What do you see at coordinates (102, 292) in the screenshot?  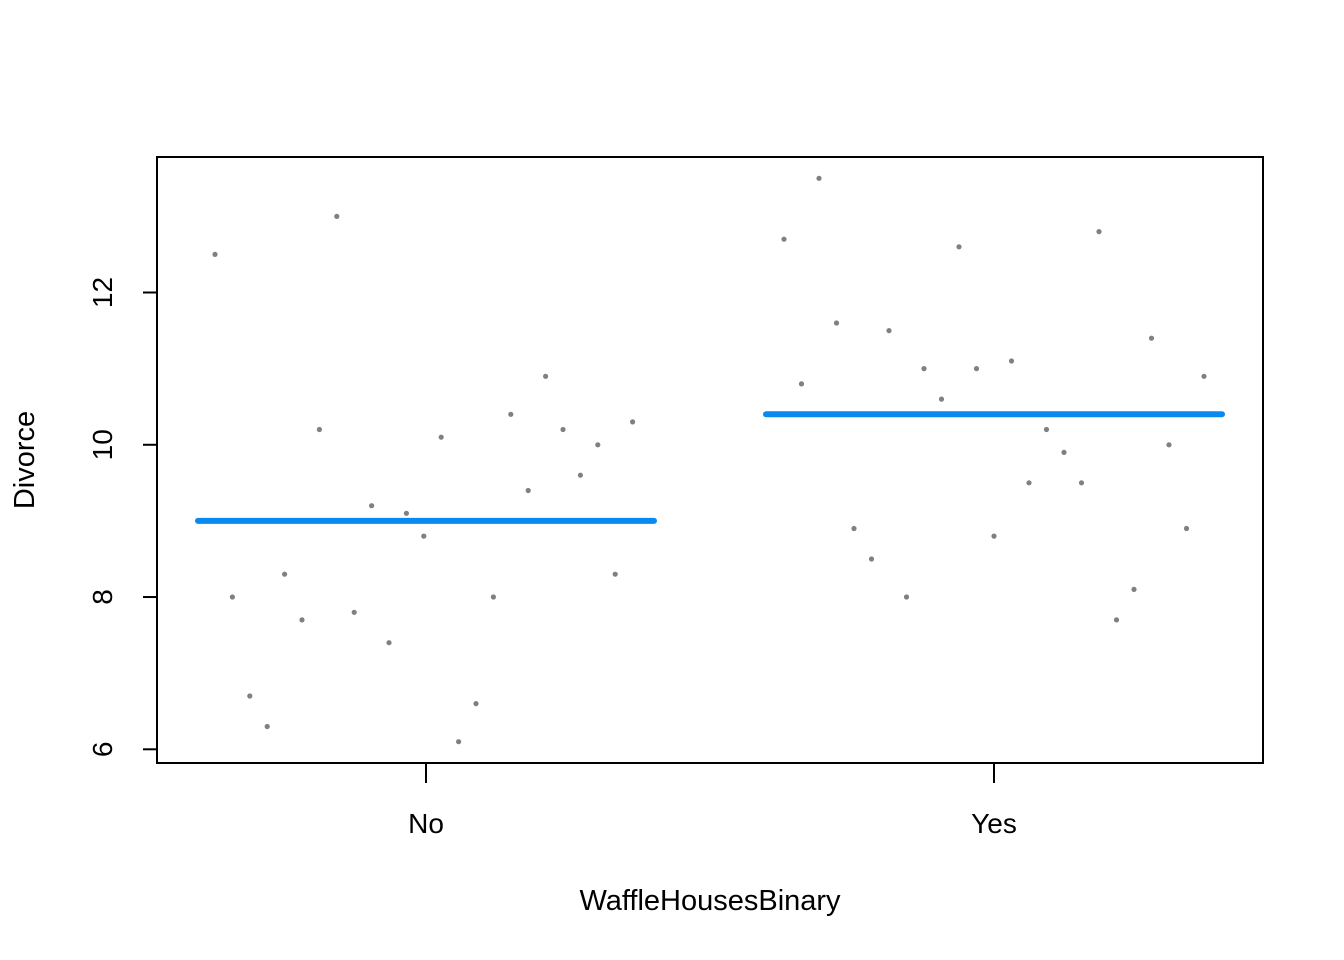 I see `y-tick-label-12: 12` at bounding box center [102, 292].